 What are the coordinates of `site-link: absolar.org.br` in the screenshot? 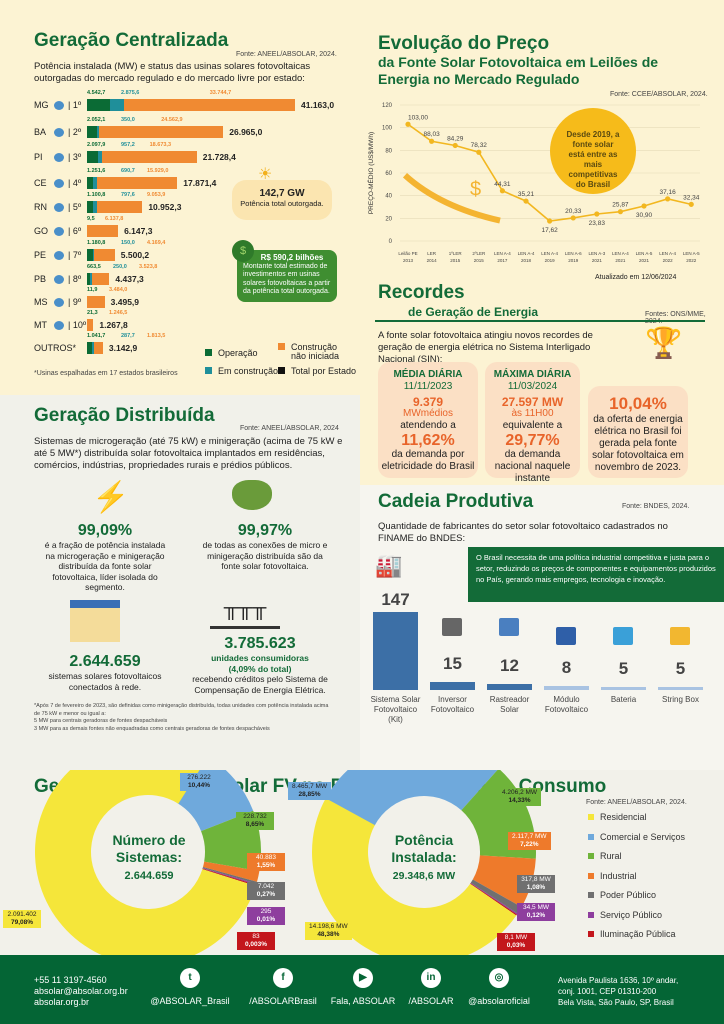 It's located at (62, 1002).